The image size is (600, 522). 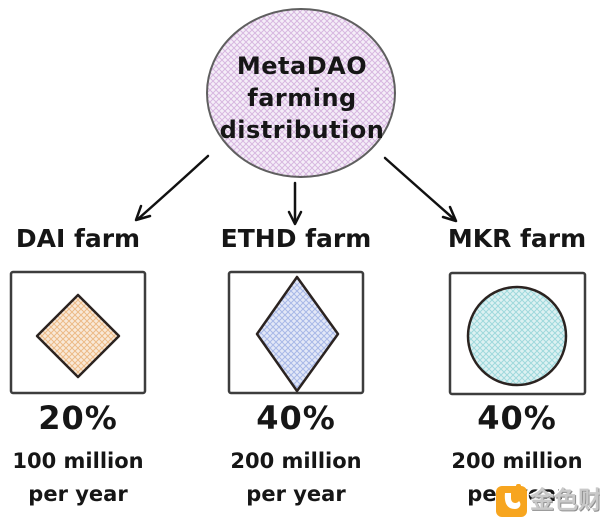 What do you see at coordinates (296, 494) in the screenshot?
I see `ethd-farm-period: per year` at bounding box center [296, 494].